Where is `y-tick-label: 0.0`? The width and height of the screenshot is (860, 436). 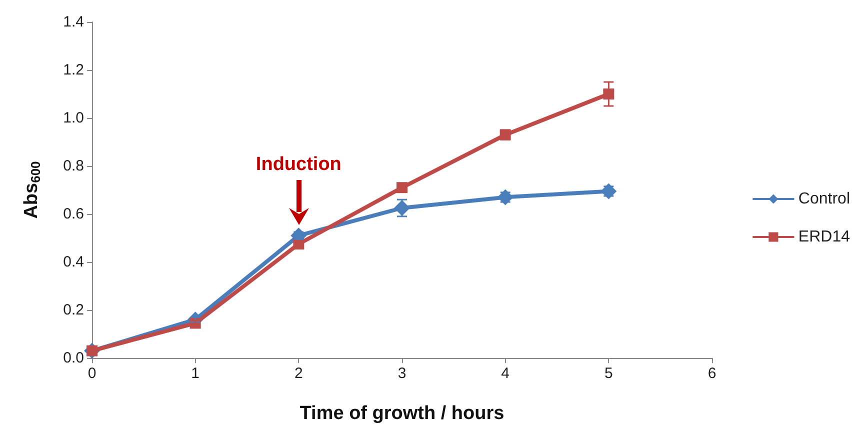 y-tick-label: 0.0 is located at coordinates (73, 358).